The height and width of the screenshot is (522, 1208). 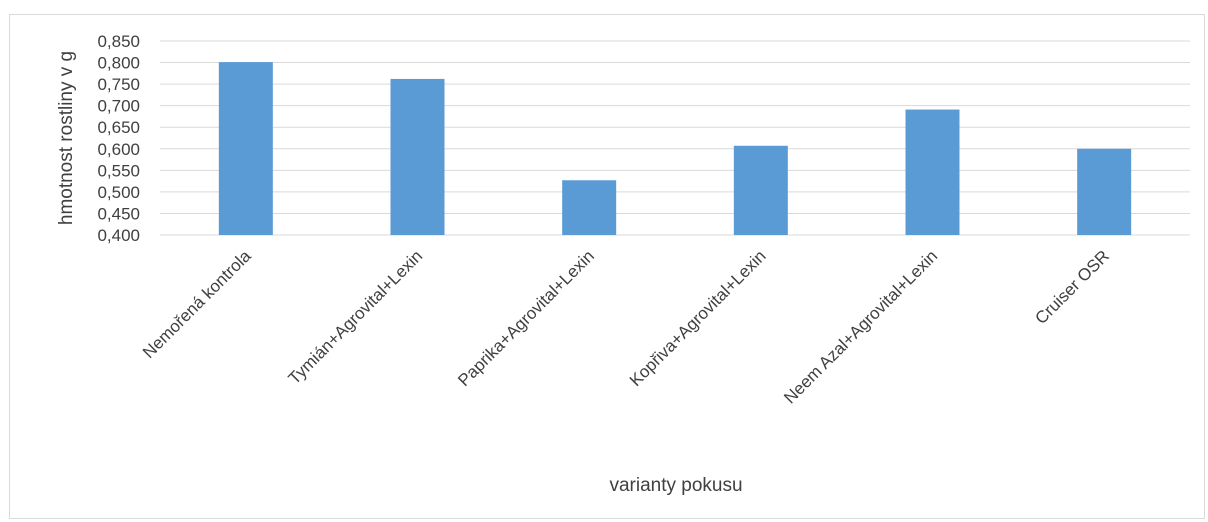 I want to click on y-tick-label: 0,400, so click(x=118, y=235).